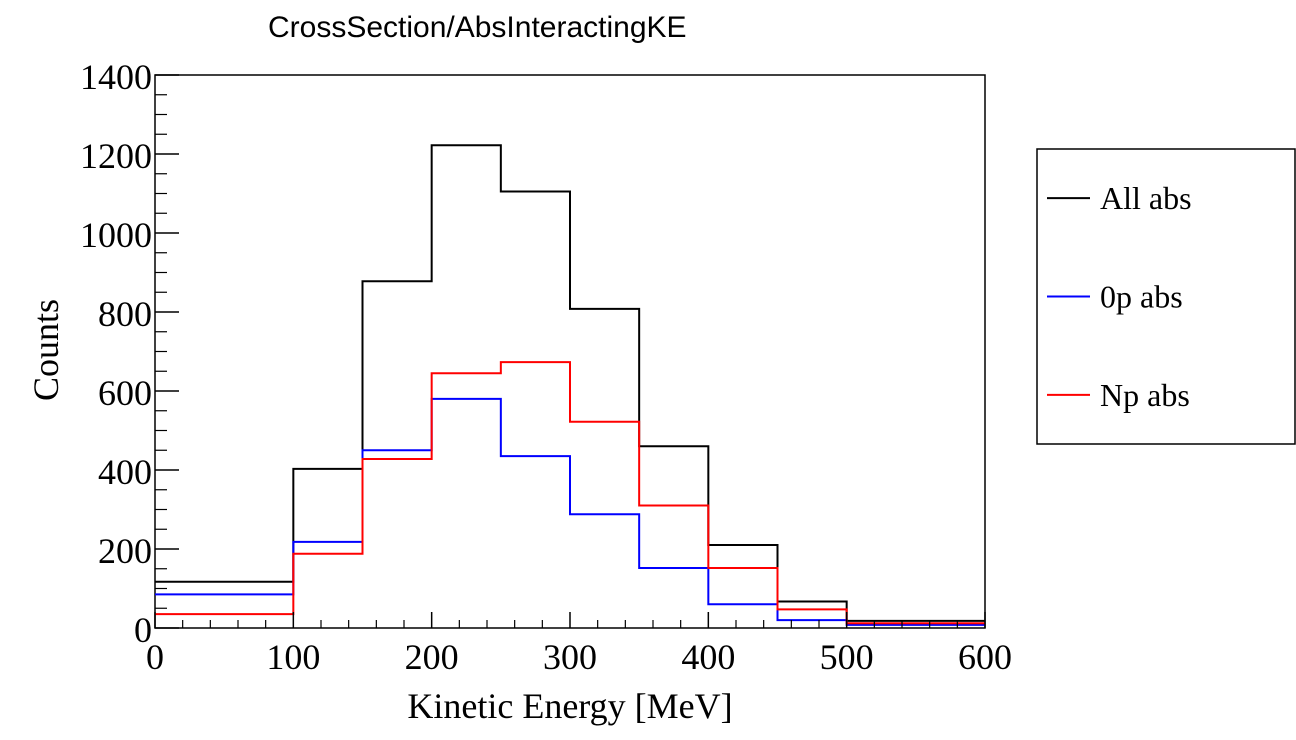 This screenshot has height=740, width=1296. What do you see at coordinates (570, 657) in the screenshot?
I see `x-tick-label: 300` at bounding box center [570, 657].